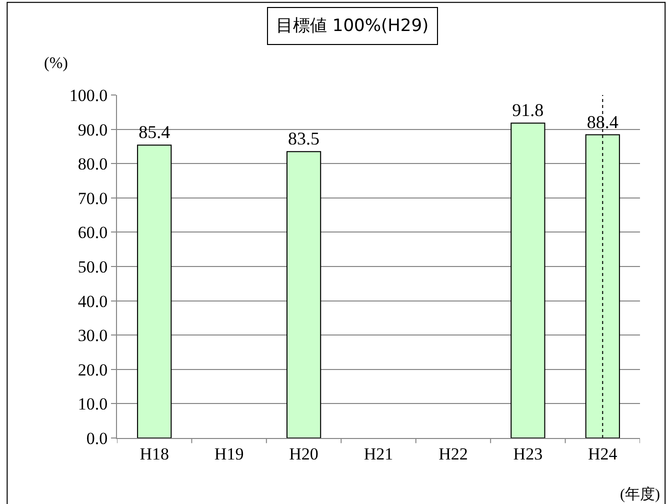 The image size is (667, 504). What do you see at coordinates (88, 95) in the screenshot?
I see `y-tick-label: 100.0` at bounding box center [88, 95].